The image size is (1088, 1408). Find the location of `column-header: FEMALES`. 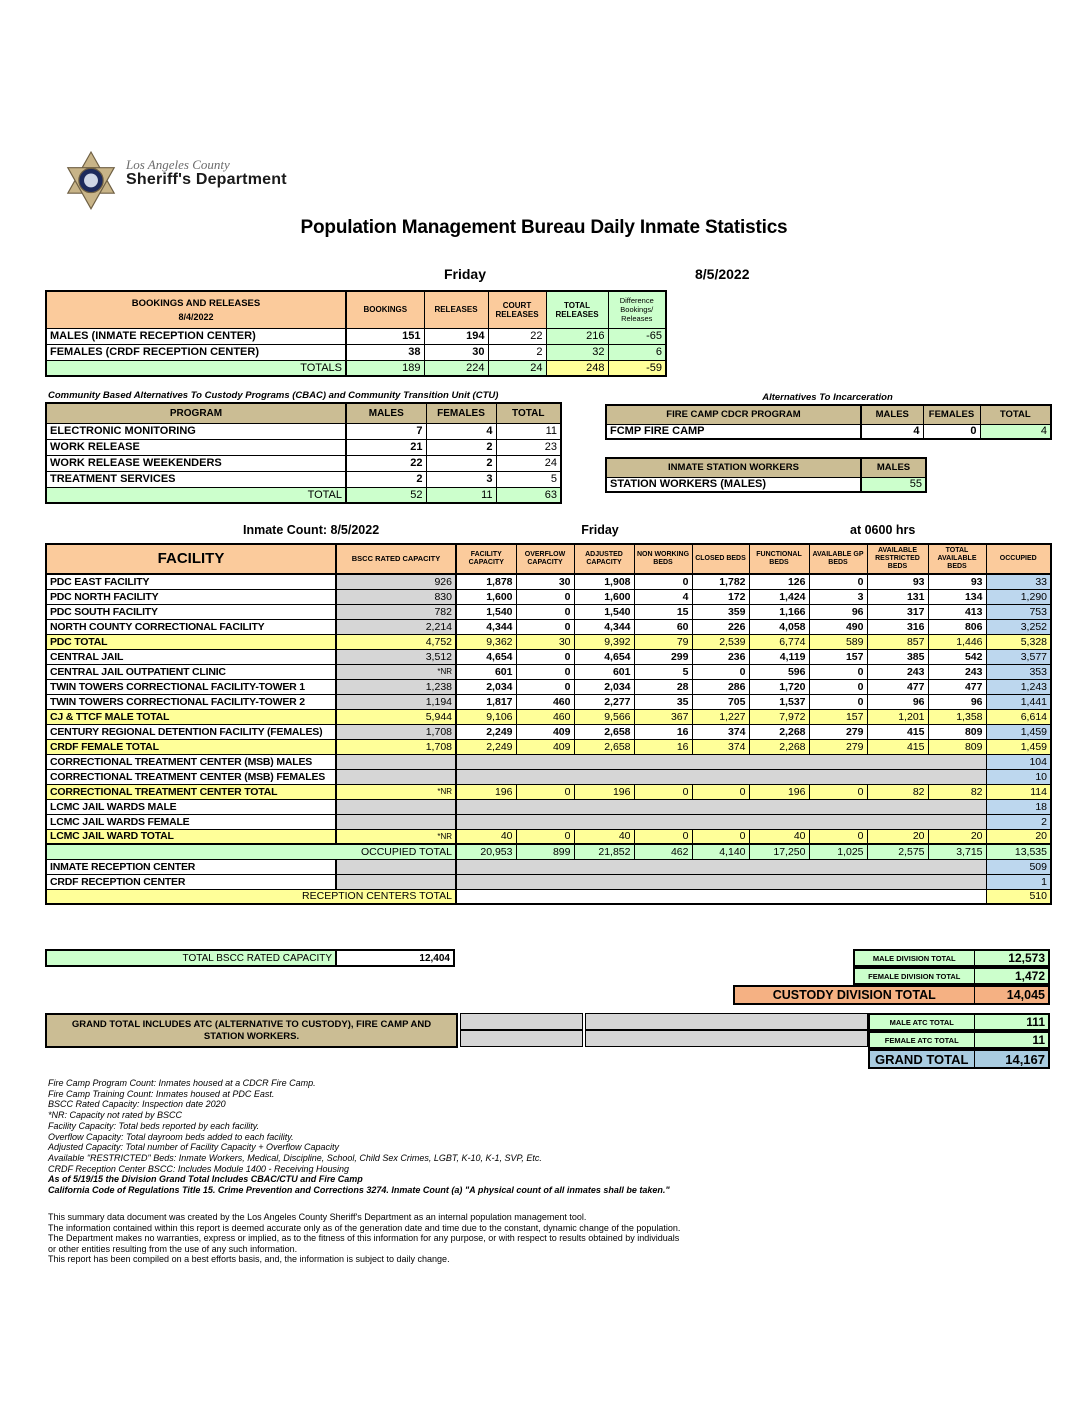

column-header: FEMALES is located at coordinates (951, 414).